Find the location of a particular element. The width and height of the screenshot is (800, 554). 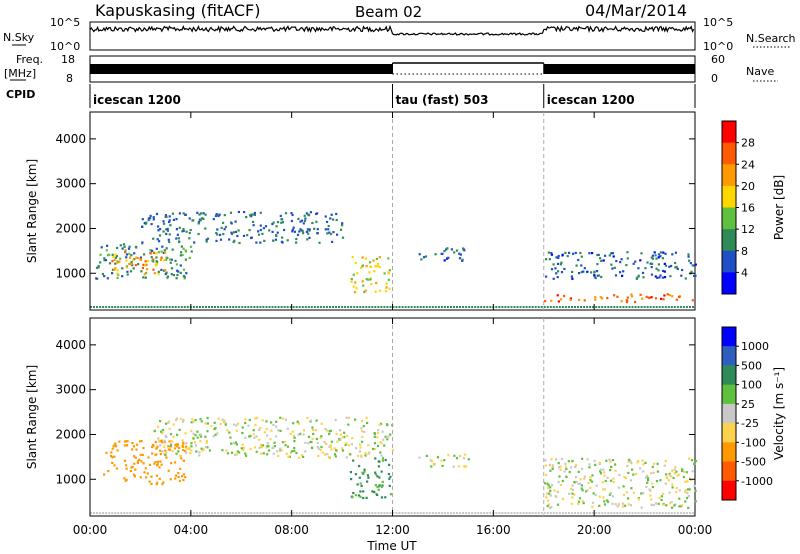

colorbar-title: Power [dB] is located at coordinates (779, 207).